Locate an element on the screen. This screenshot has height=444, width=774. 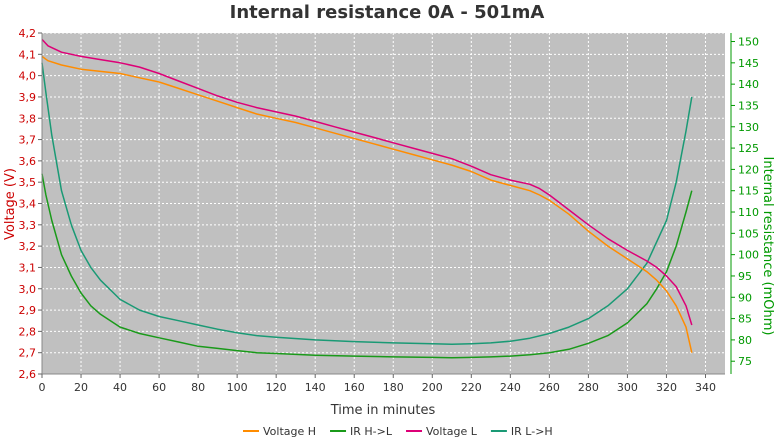
right-tick-label: 100 is located at coordinates (748, 255).